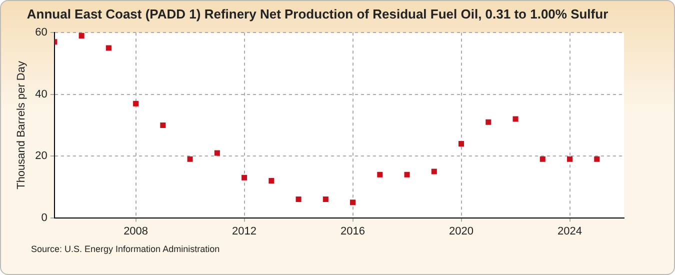 The image size is (675, 275). Describe the element at coordinates (41, 94) in the screenshot. I see `y-tick-label: 40` at that location.